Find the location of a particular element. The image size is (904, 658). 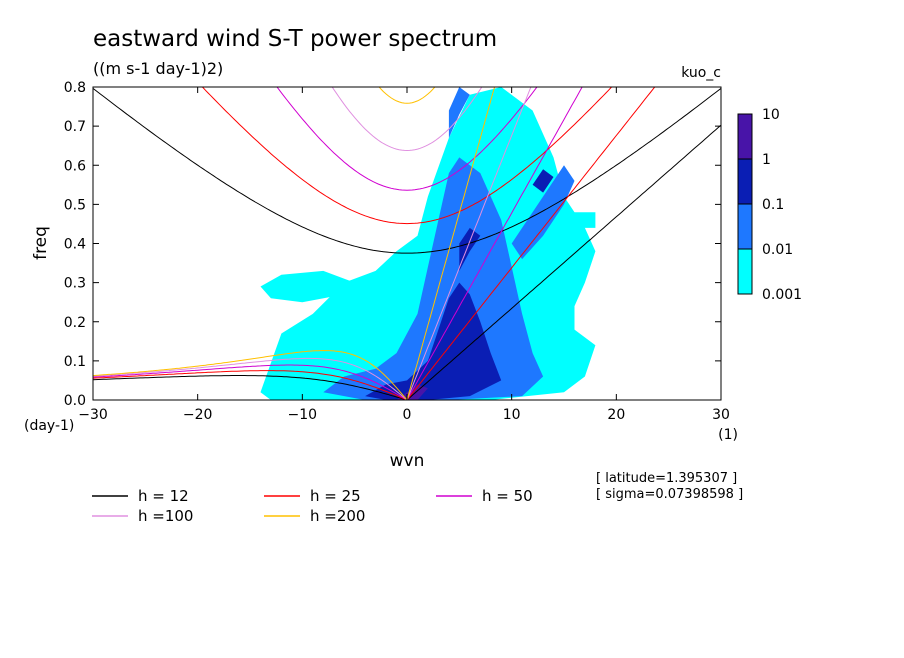

dispersion-kelvin-h25 is located at coordinates (531, 243).